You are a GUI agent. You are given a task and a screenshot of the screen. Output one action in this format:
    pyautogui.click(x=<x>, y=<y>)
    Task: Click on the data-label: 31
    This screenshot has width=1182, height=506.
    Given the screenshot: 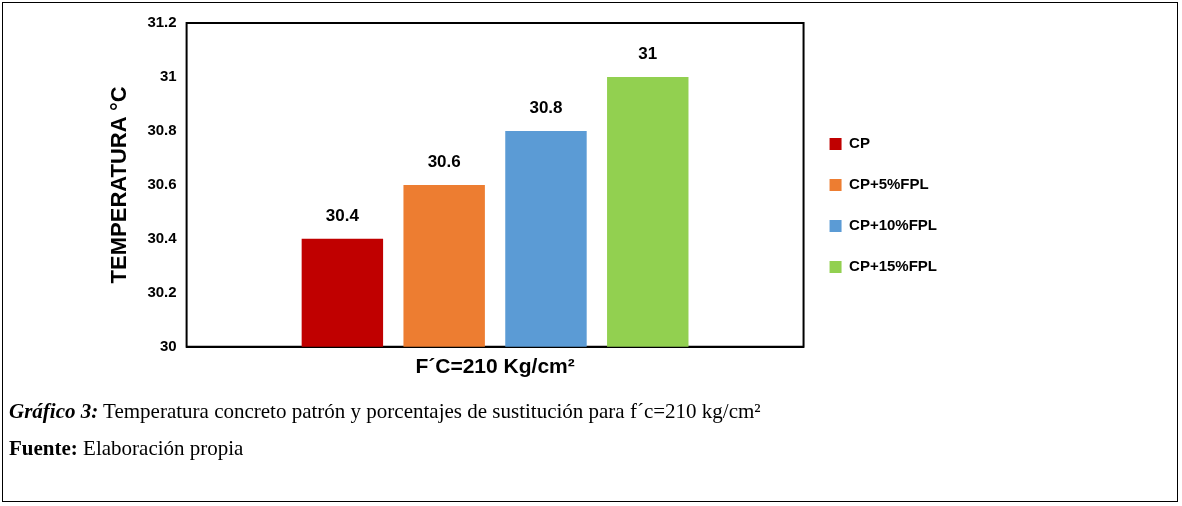 What is the action you would take?
    pyautogui.click(x=648, y=54)
    